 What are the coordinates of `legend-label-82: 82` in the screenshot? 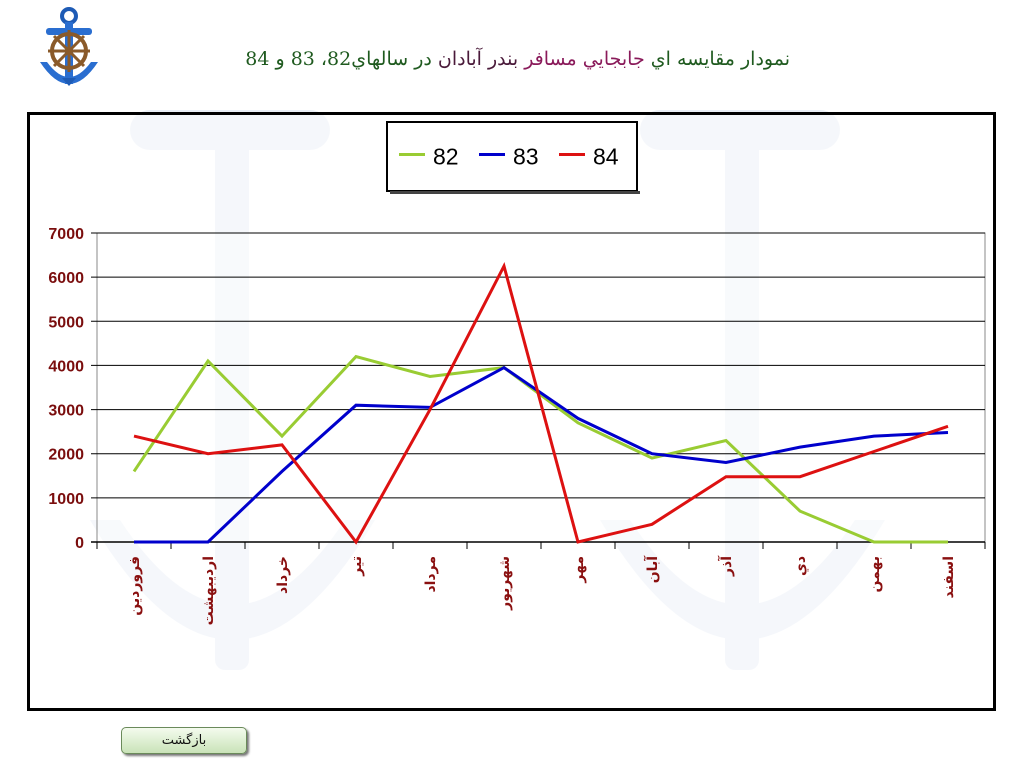 It's located at (446, 157).